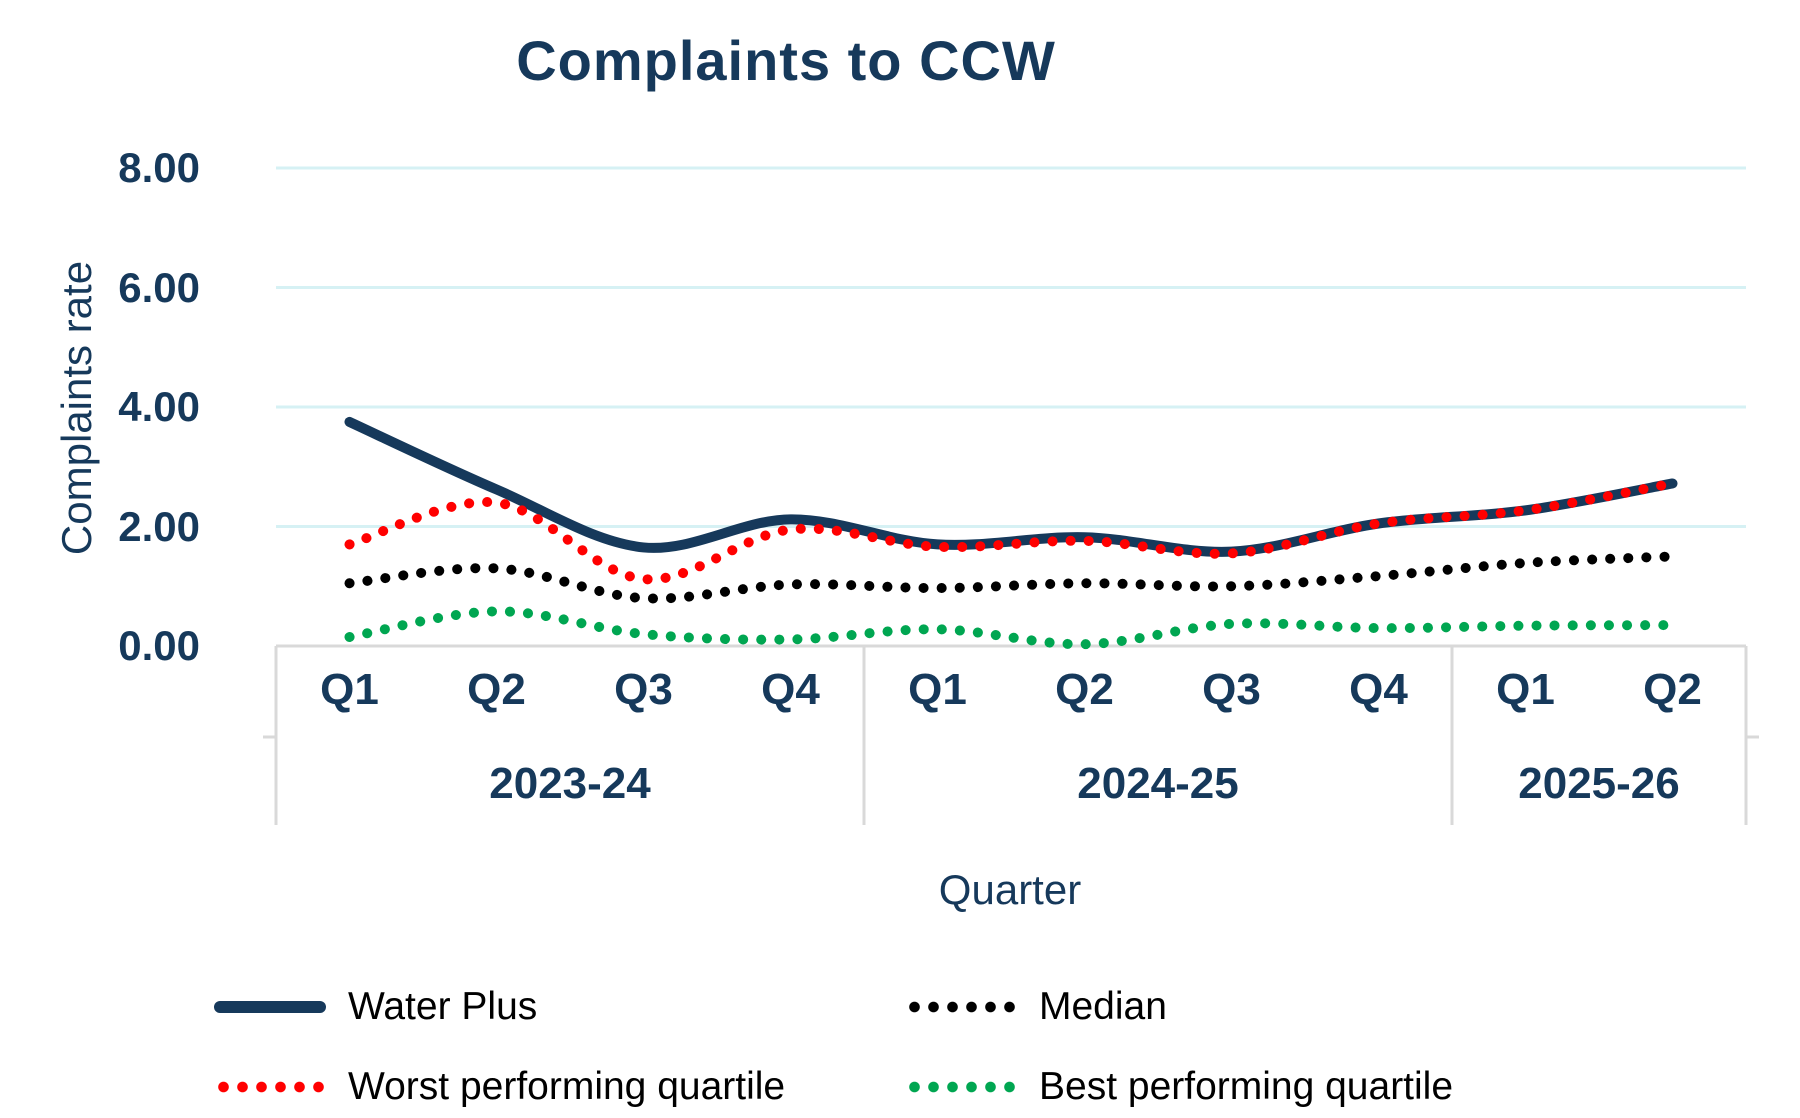 This screenshot has height=1118, width=1800. What do you see at coordinates (159, 645) in the screenshot?
I see `y-tick-label-0.00: 0.00` at bounding box center [159, 645].